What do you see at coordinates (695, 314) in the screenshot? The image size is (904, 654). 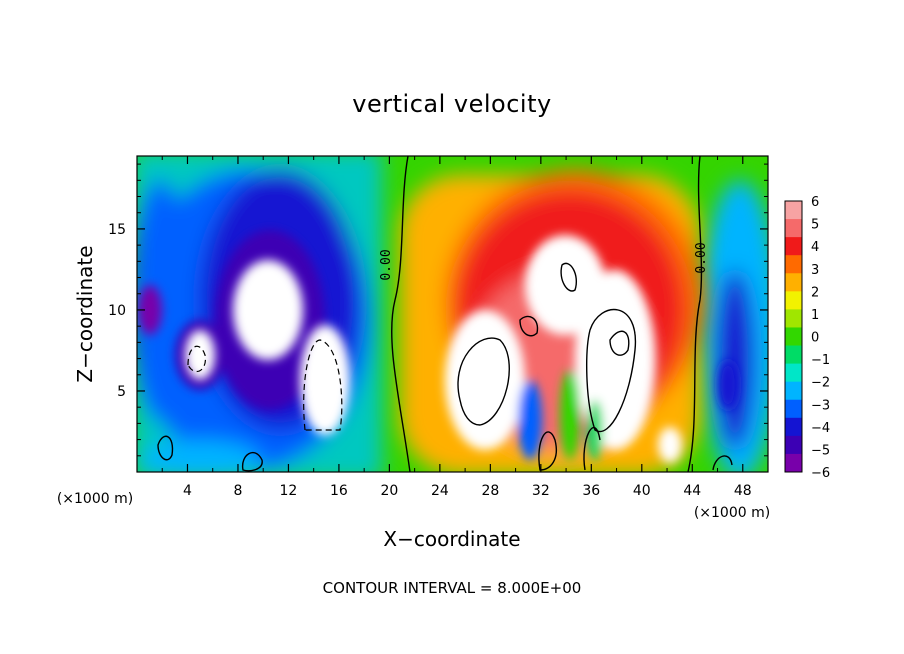 I see `zero-contour-right` at bounding box center [695, 314].